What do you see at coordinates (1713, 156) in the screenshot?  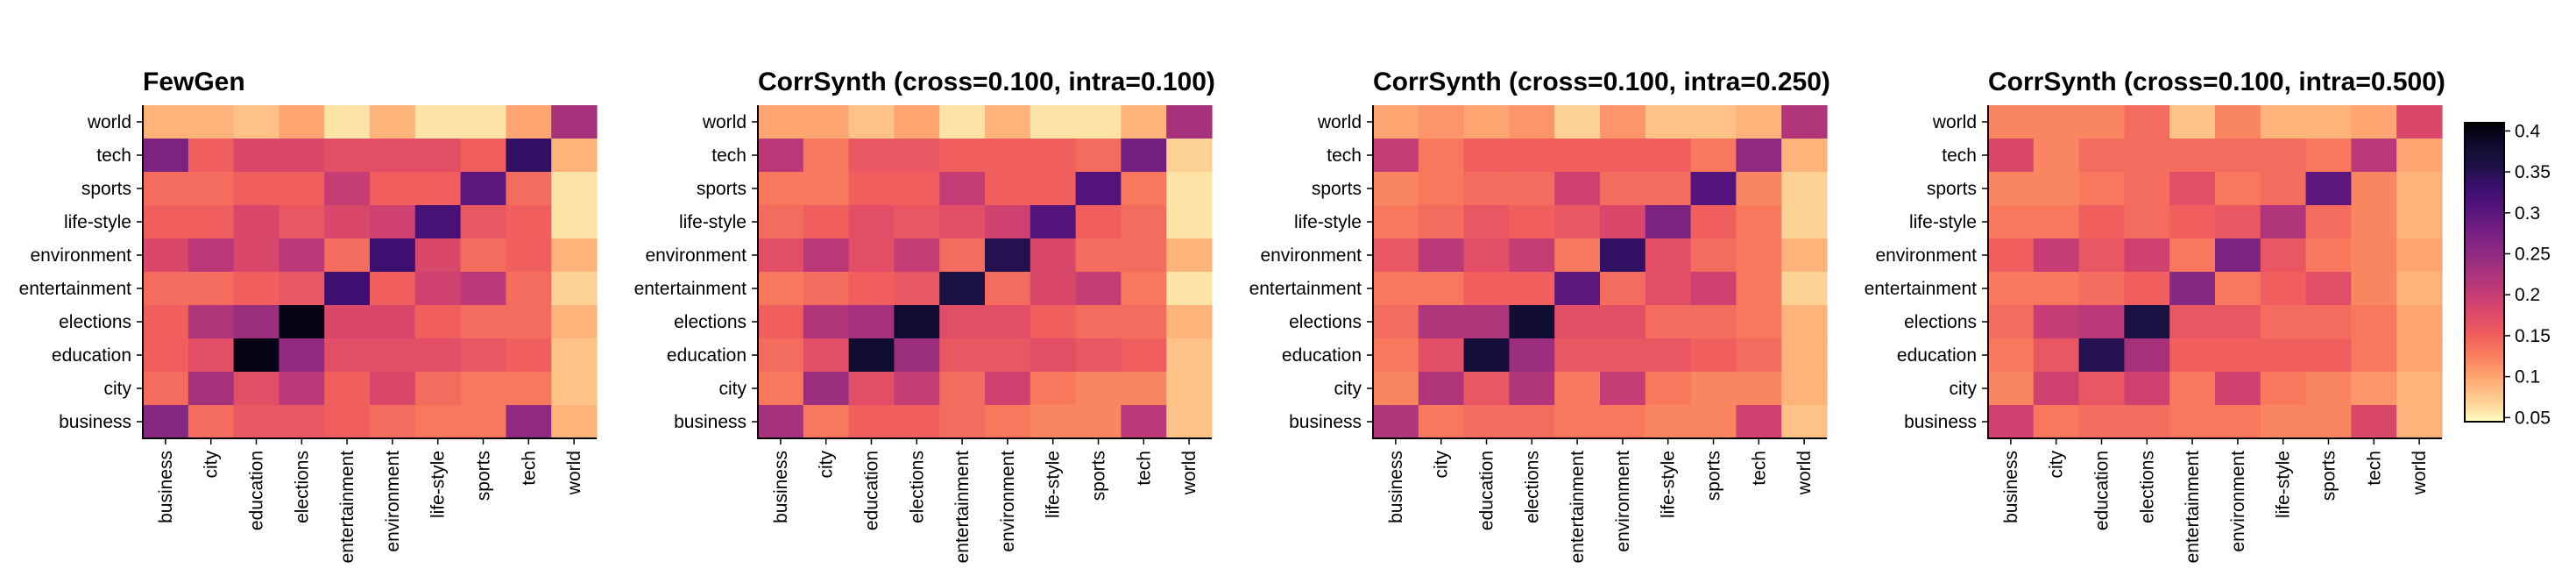 I see `heatmap-cell-tech-sports` at bounding box center [1713, 156].